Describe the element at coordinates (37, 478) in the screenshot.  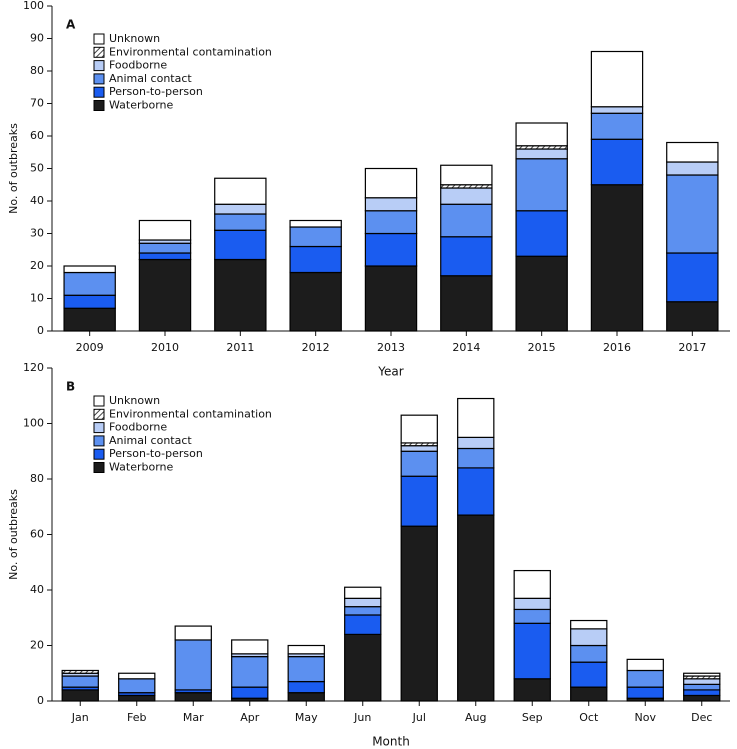
I see `y-tick-label: 80` at that location.